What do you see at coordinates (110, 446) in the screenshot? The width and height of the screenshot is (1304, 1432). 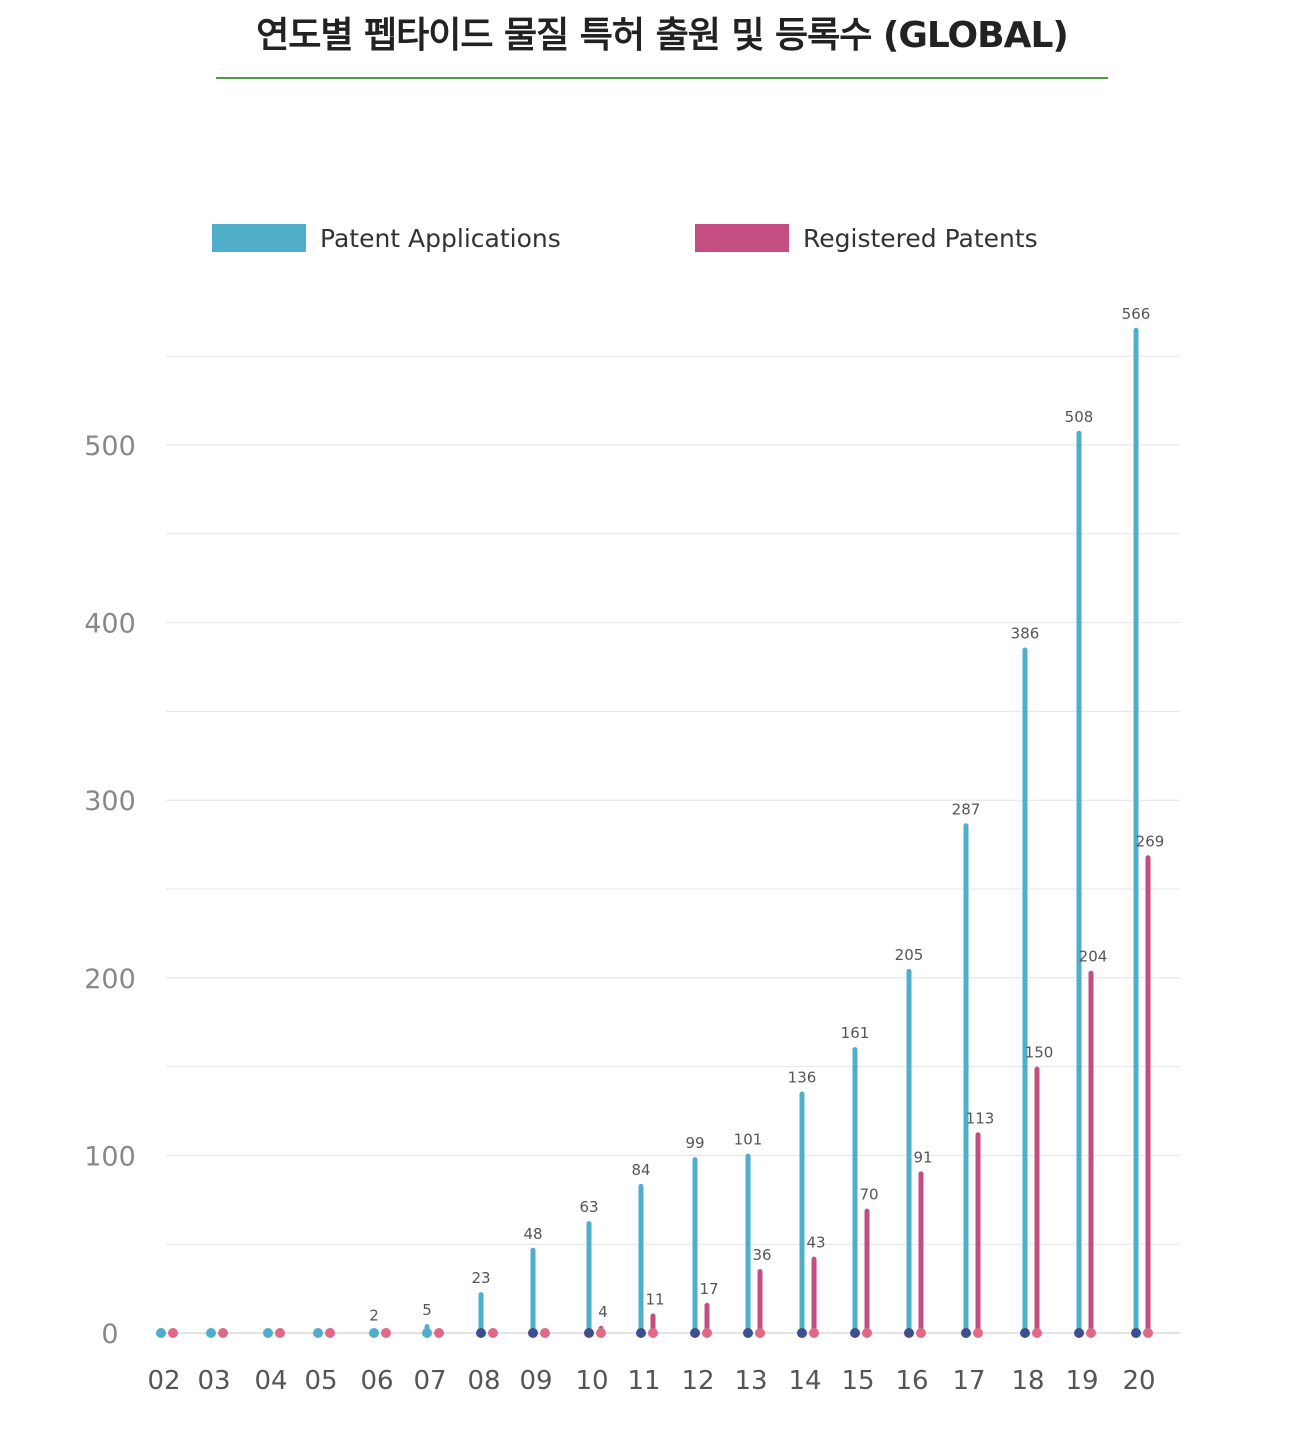 I see `y-tick-label: 500` at bounding box center [110, 446].